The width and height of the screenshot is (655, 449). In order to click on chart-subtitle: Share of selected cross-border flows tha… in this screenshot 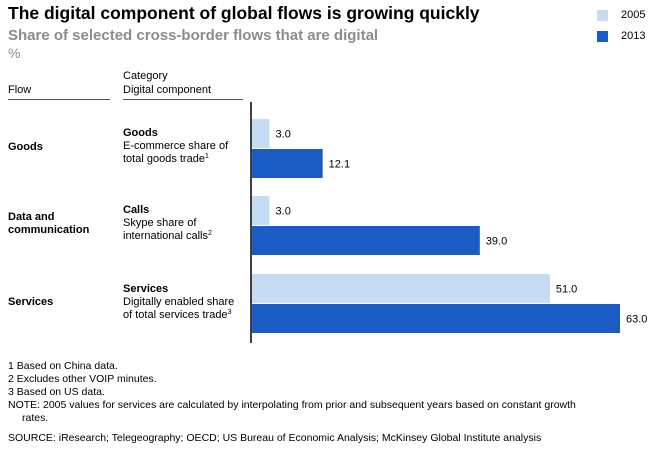, I will do `click(193, 35)`.